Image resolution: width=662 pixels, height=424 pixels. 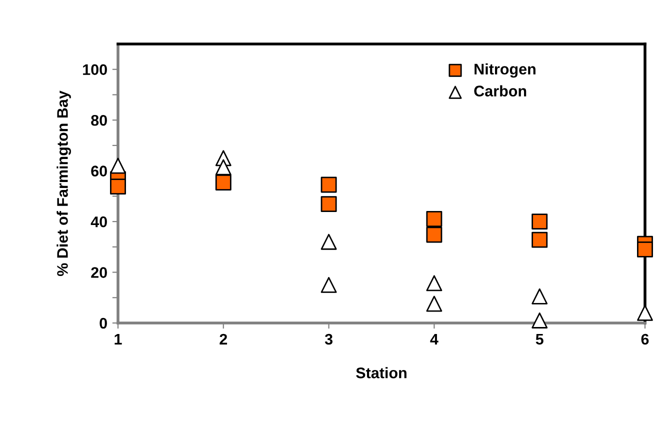 I want to click on x-tick-label: 3, so click(x=328, y=339).